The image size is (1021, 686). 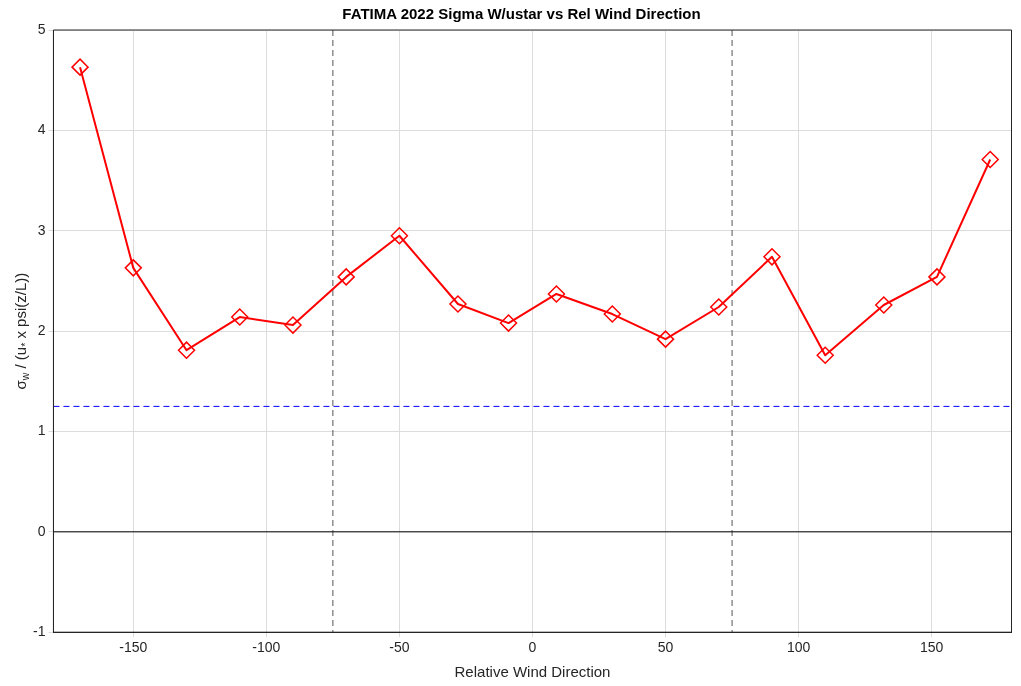 I want to click on chart-title: FATIMA 2022 Sigma W/ustar vs Rel Wind Direction, so click(x=521, y=14).